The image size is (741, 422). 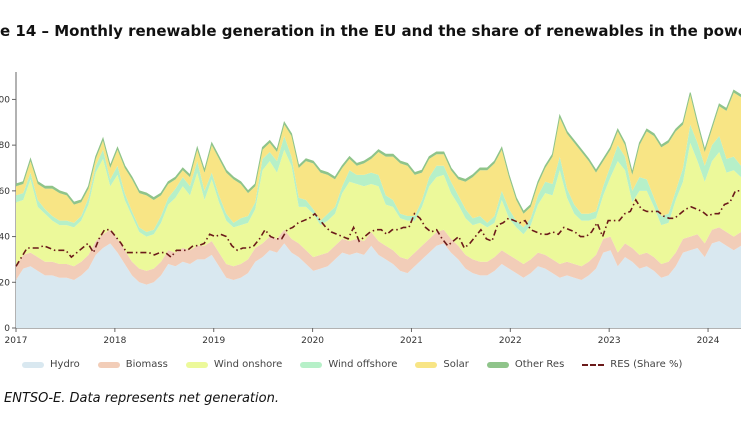 I want to click on area-biomass, so click(x=378, y=256).